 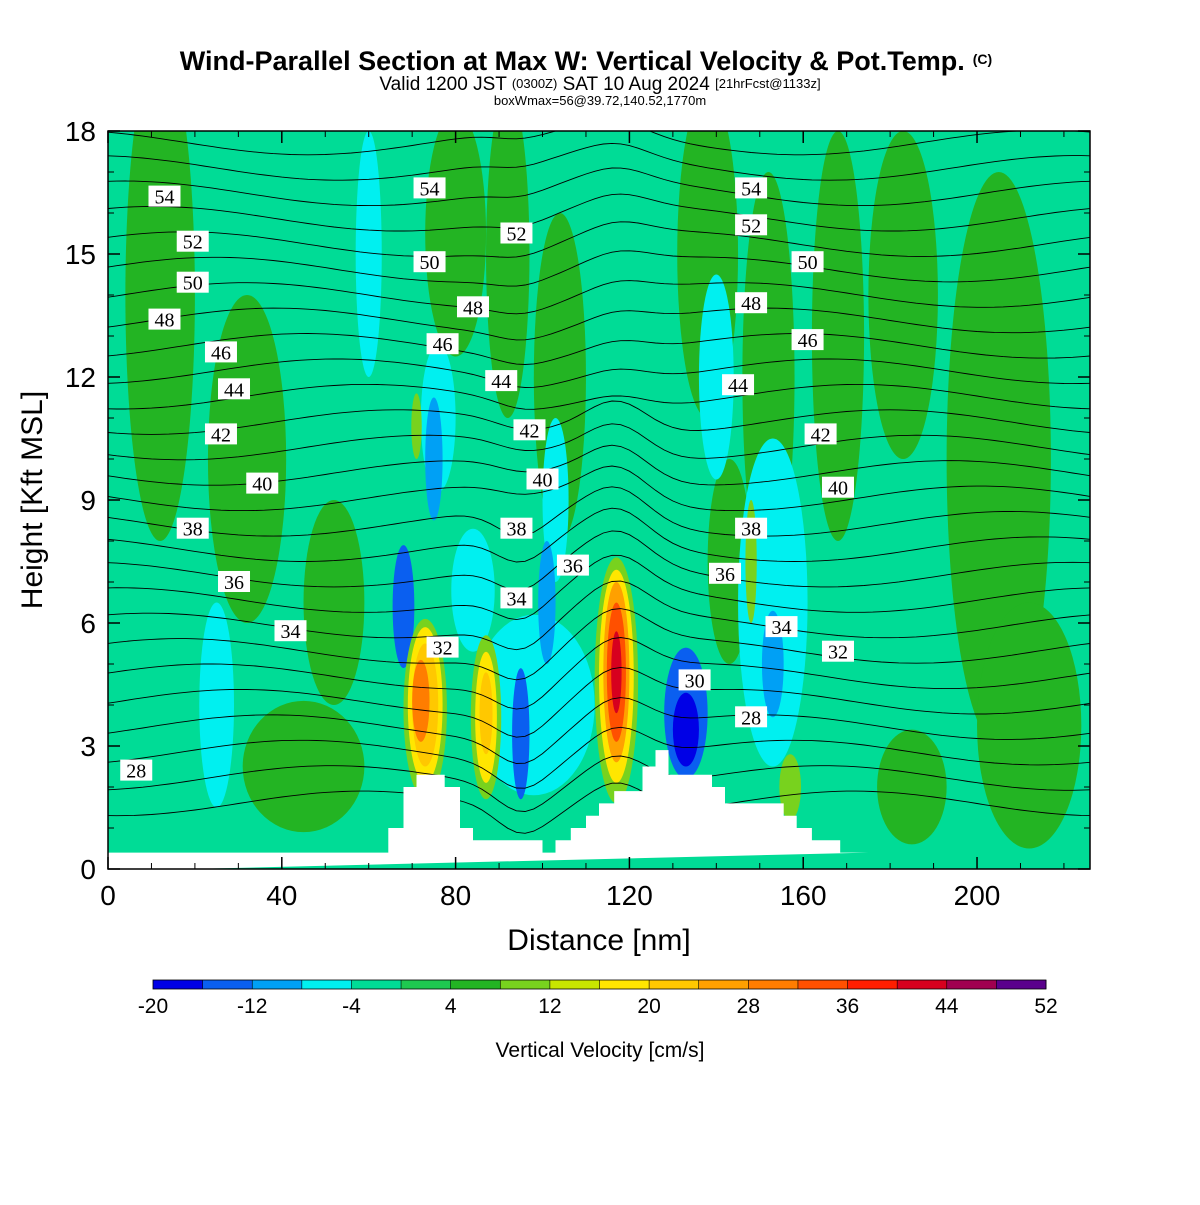 I want to click on svg-text: 32, so click(x=443, y=649).